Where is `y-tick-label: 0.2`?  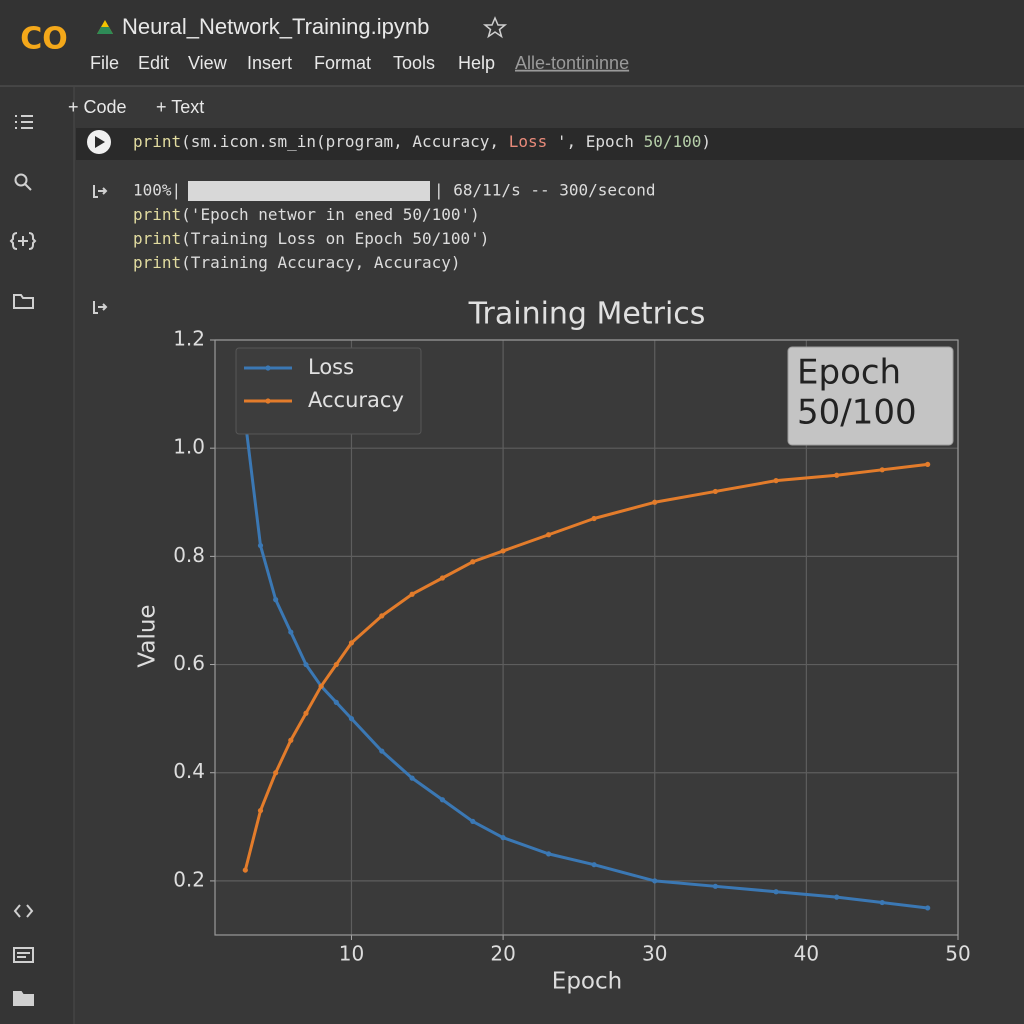
y-tick-label: 0.2 is located at coordinates (189, 879).